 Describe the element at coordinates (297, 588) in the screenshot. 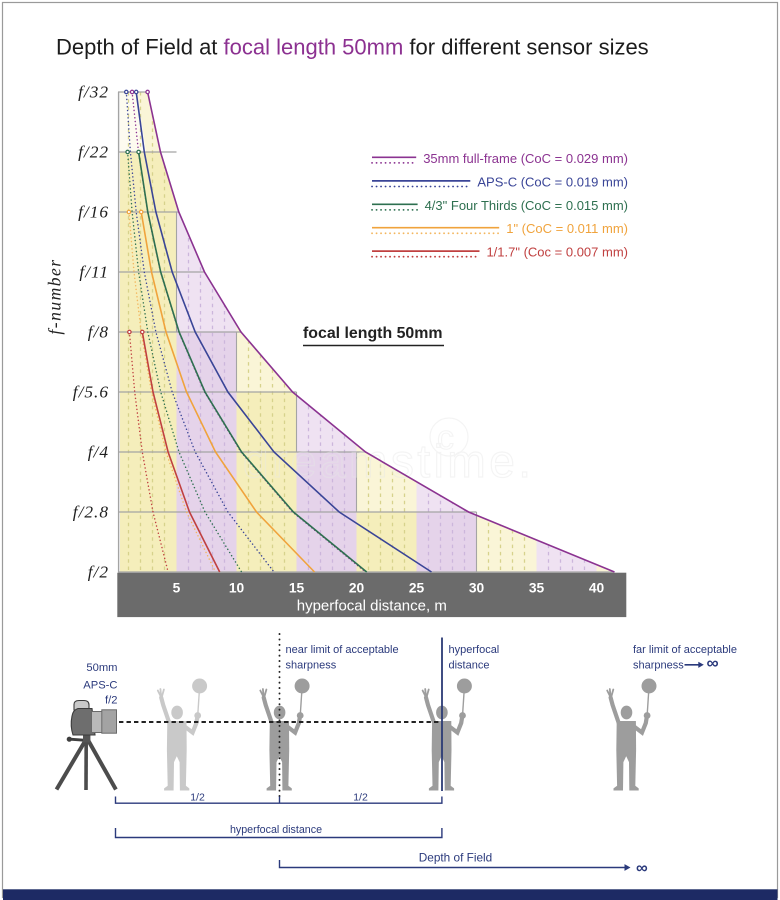

I see `svg-text: 15` at that location.